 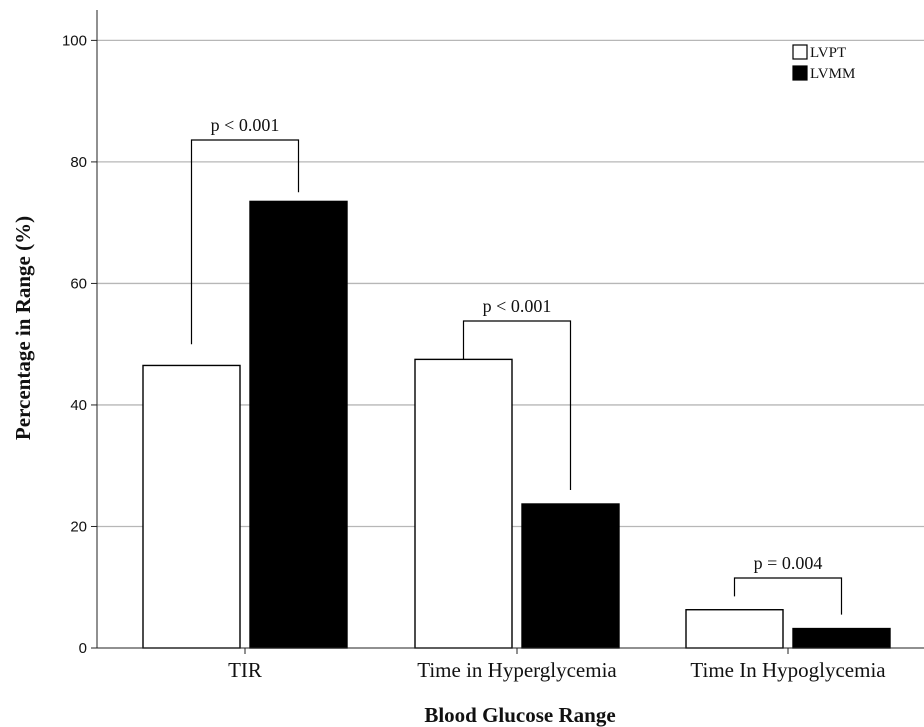 I want to click on x-tick-label: Time In Hypoglycemia, so click(x=788, y=670).